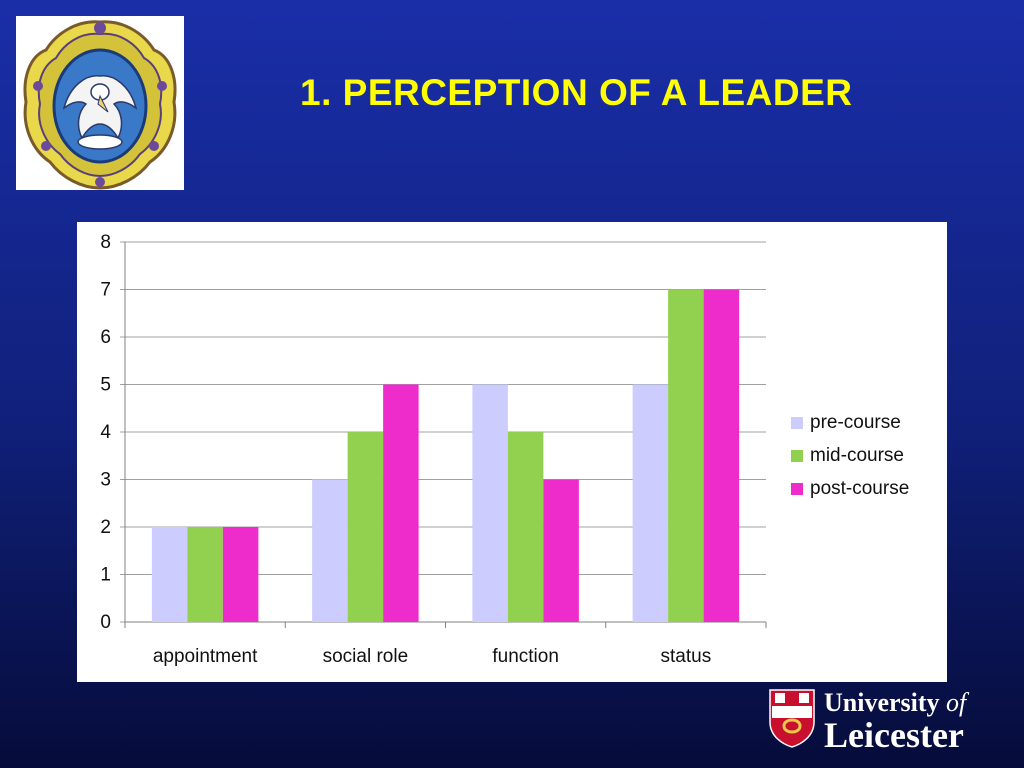 The image size is (1024, 768). What do you see at coordinates (855, 422) in the screenshot?
I see `legend-label-pre-course: pre-course` at bounding box center [855, 422].